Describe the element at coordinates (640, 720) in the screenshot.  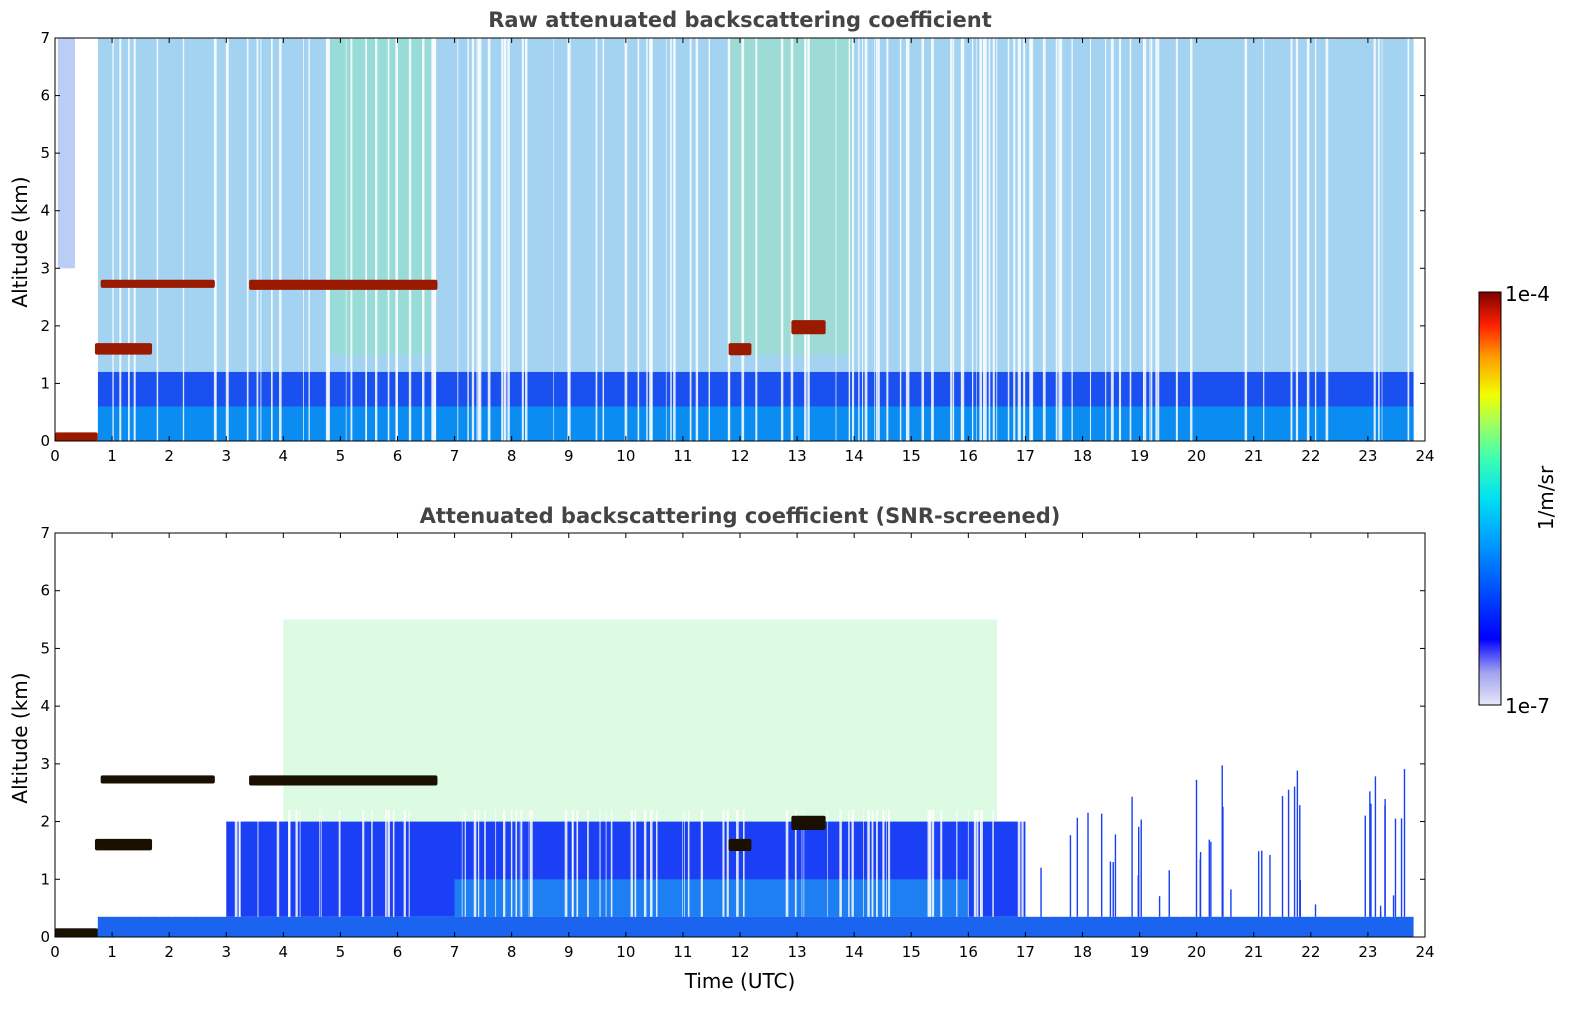
I see `screened-aerosol-haze` at that location.